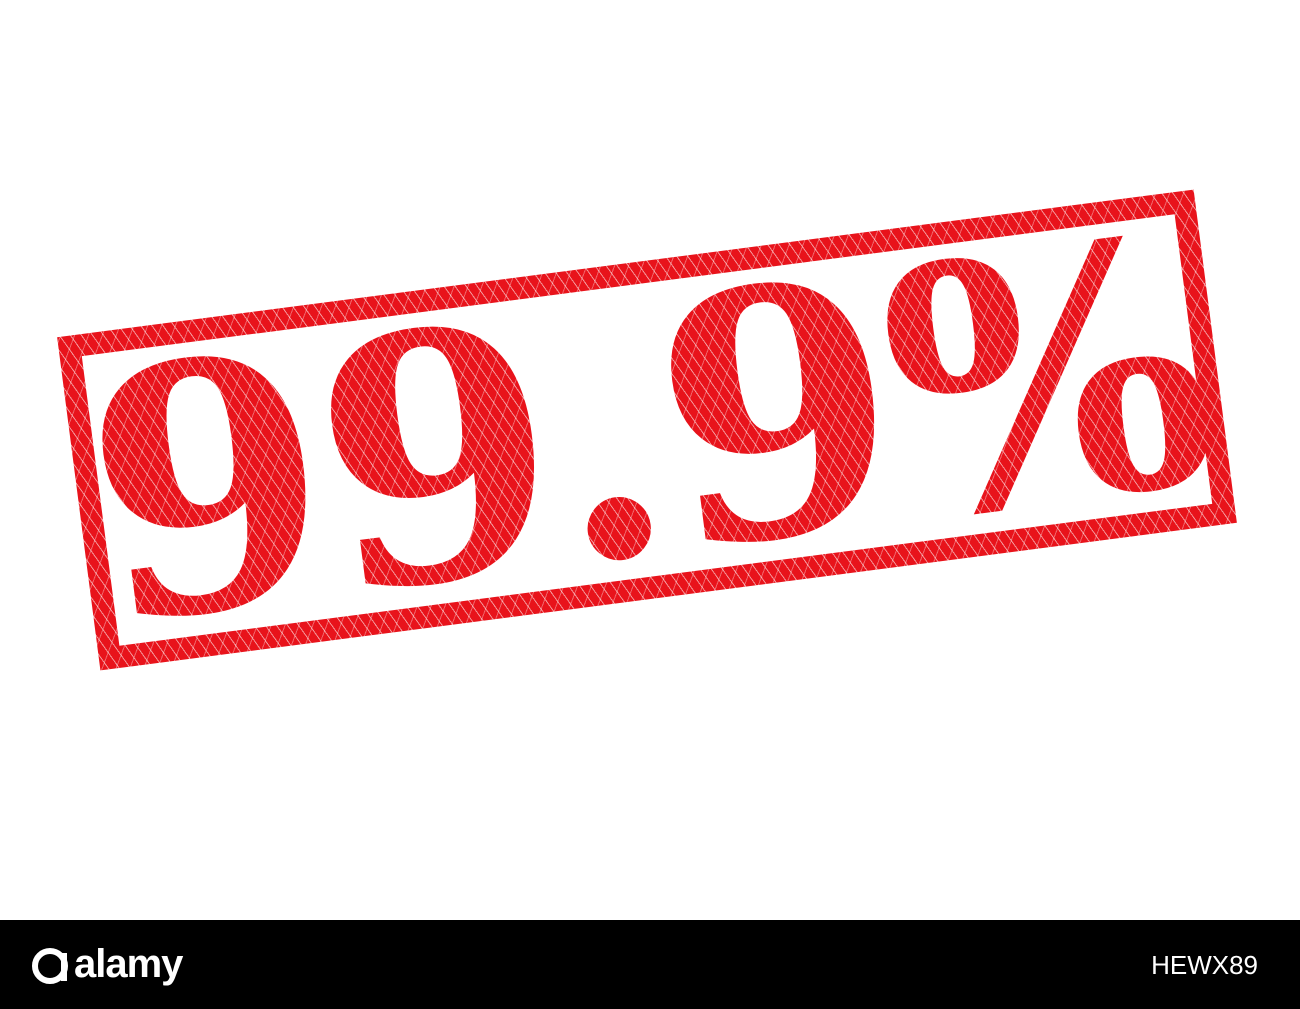  What do you see at coordinates (128, 964) in the screenshot?
I see `brand-name: alamy` at bounding box center [128, 964].